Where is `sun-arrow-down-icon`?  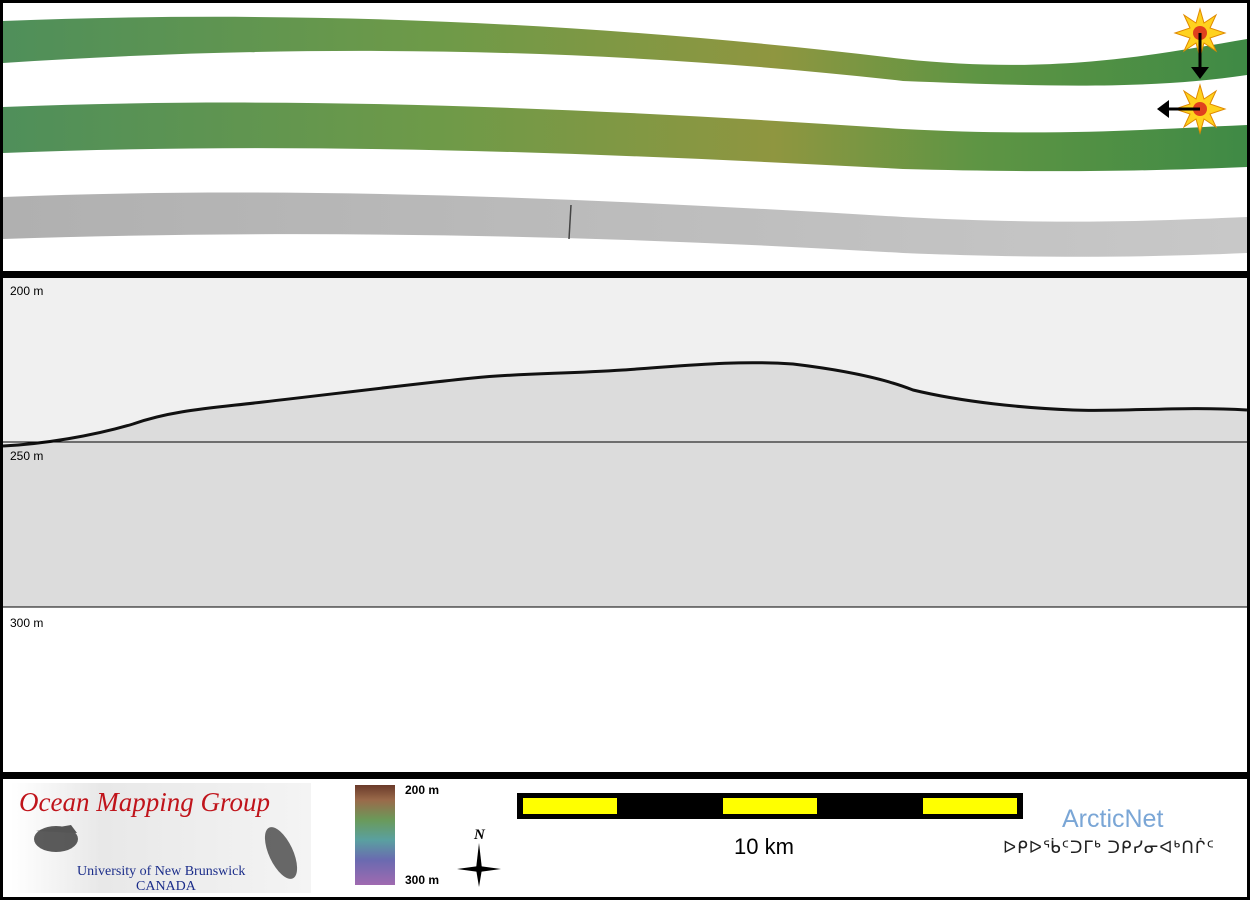 sun-arrow-down-icon is located at coordinates (1200, 43).